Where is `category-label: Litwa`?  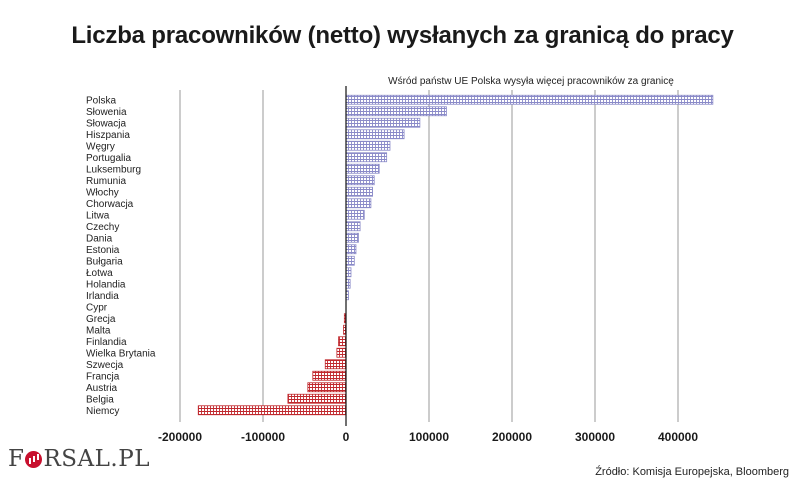 category-label: Litwa is located at coordinates (98, 215).